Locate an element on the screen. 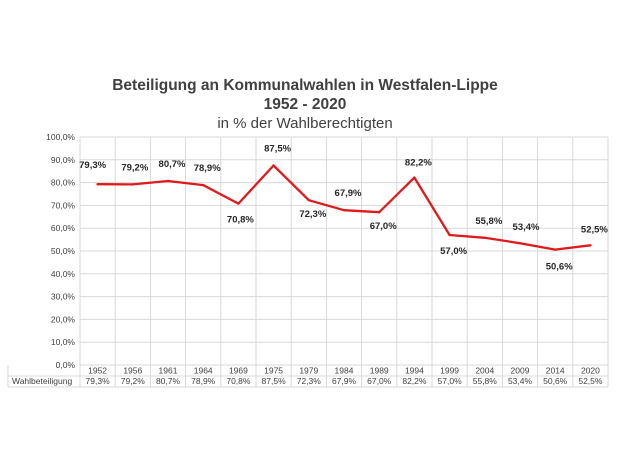 Image resolution: width=620 pixels, height=465 pixels. y-tick-label: 10,0% is located at coordinates (63, 342).